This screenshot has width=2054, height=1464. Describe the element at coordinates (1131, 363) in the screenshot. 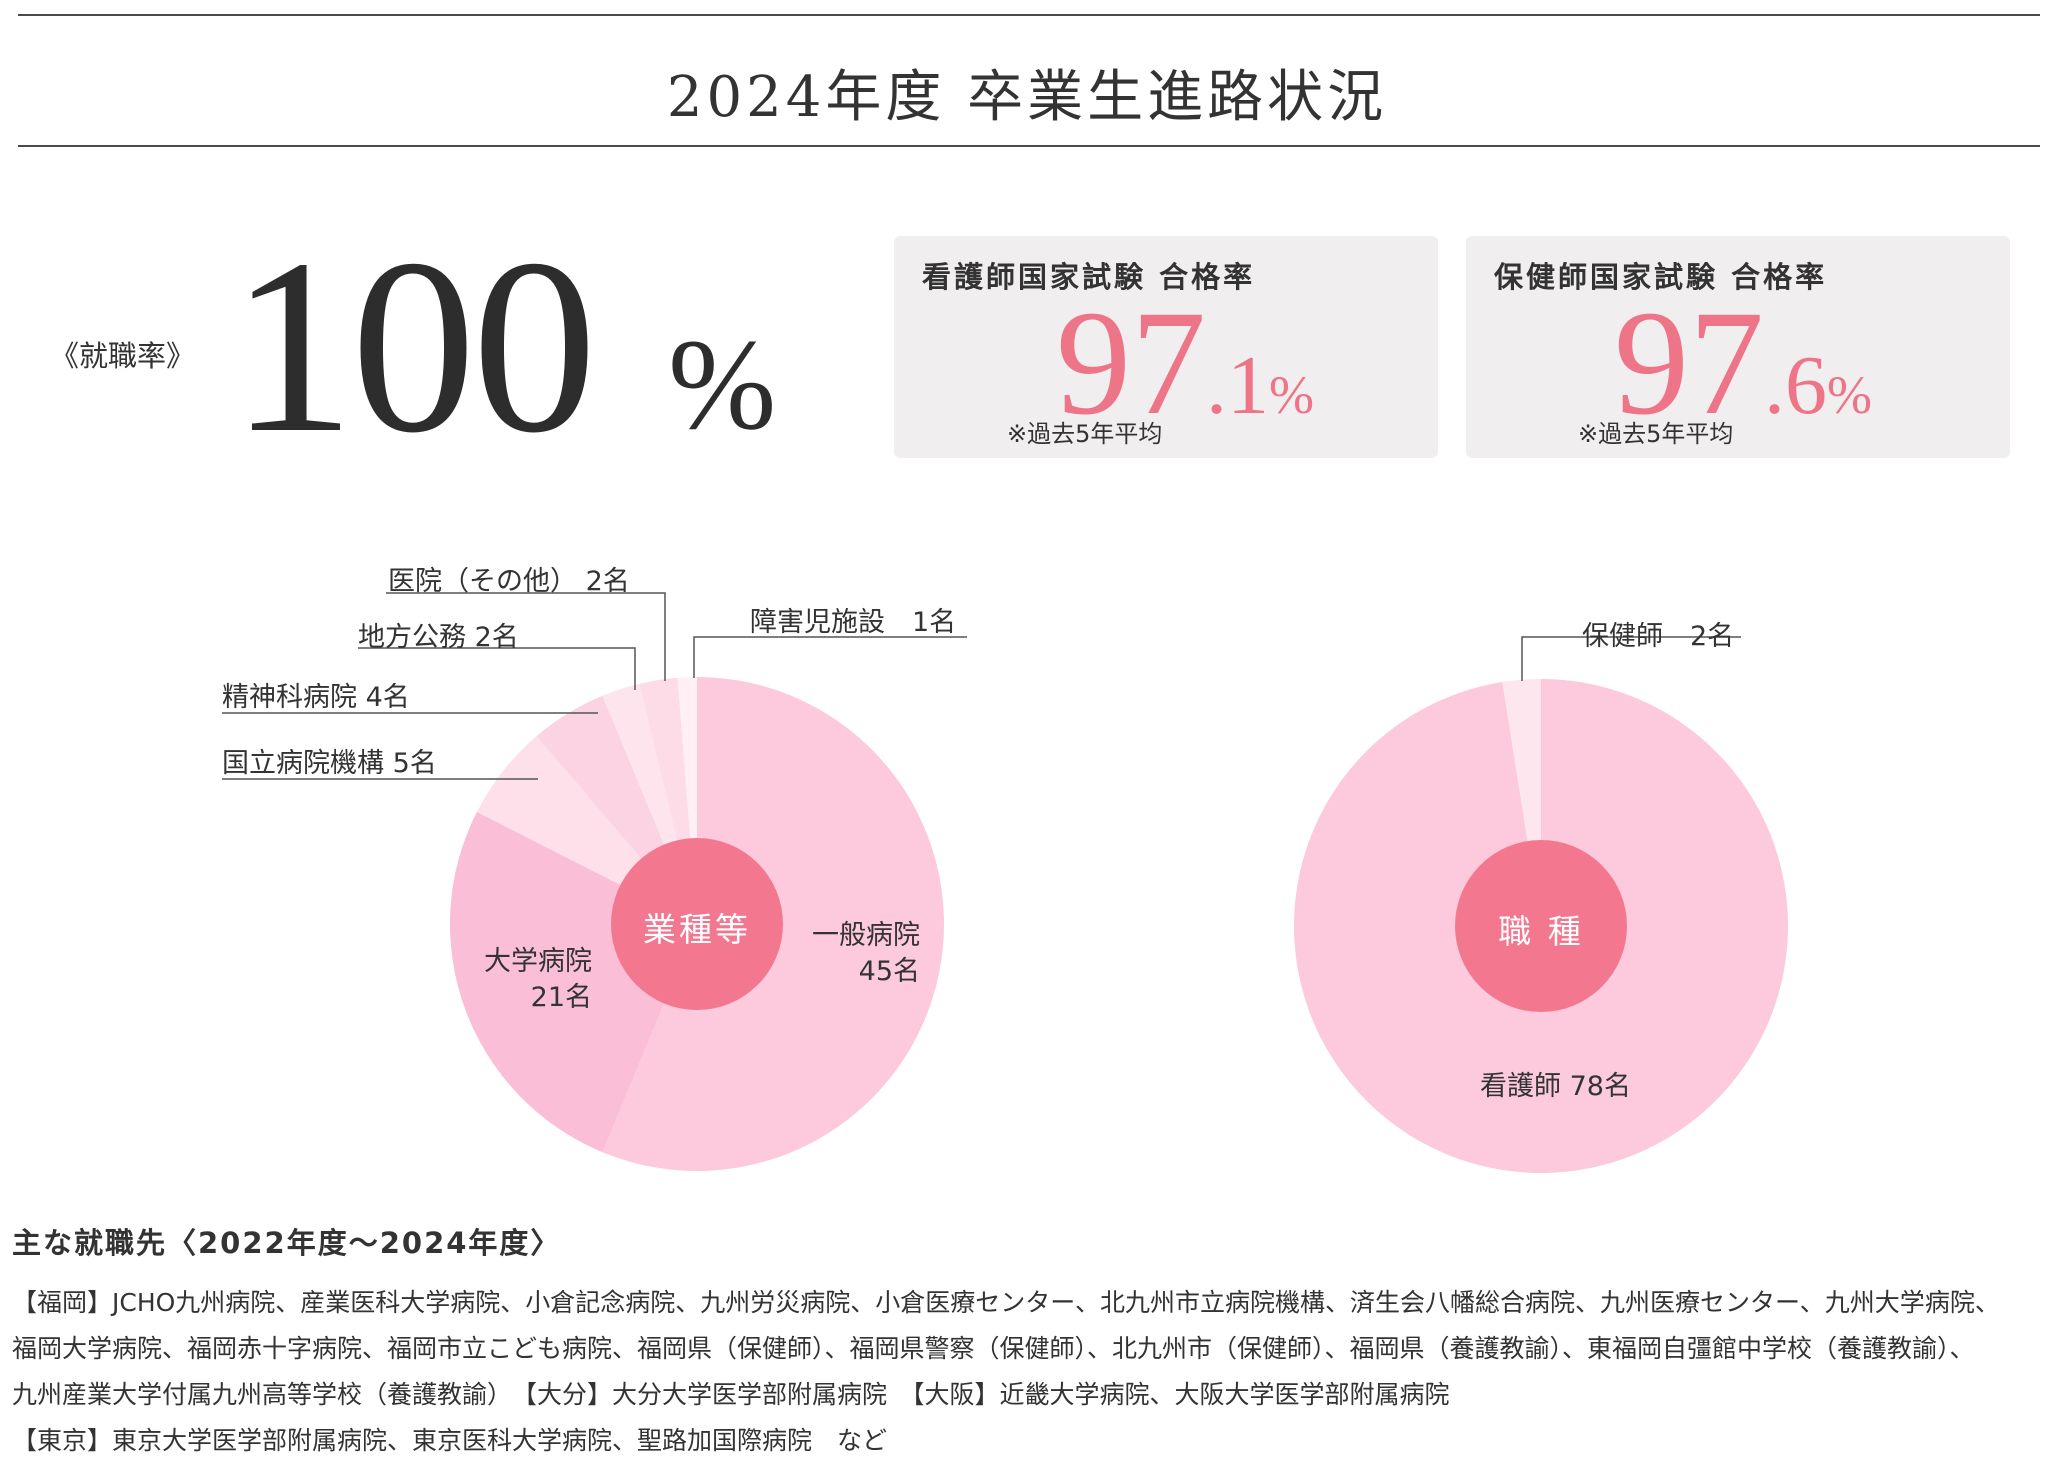

I see `nurse-exam-rate-int: 97` at that location.